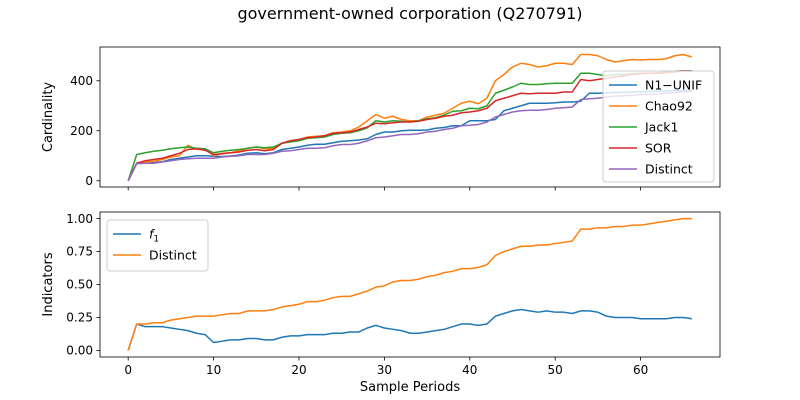  I want to click on y-tick-label: 200, so click(81, 131).